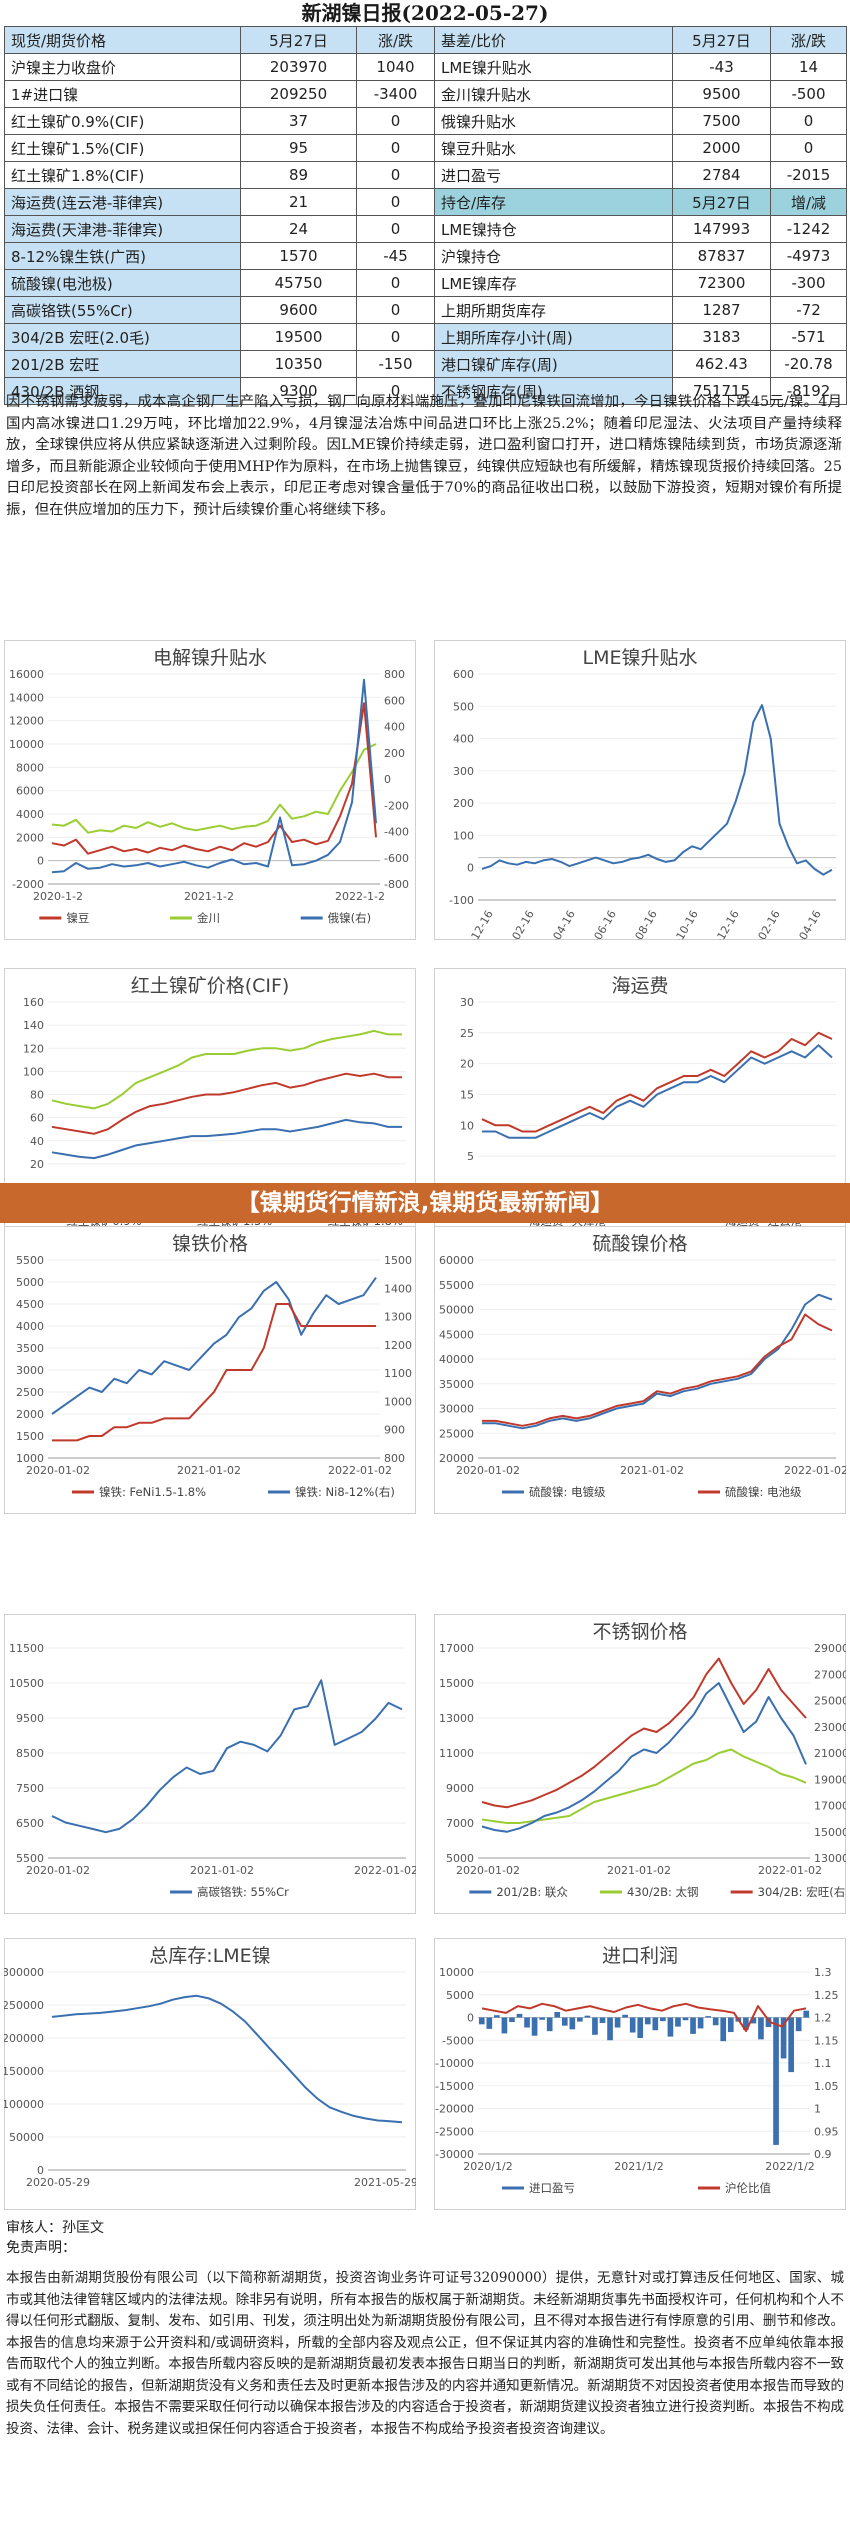  I want to click on table-cell: 进口盈亏, so click(553, 175).